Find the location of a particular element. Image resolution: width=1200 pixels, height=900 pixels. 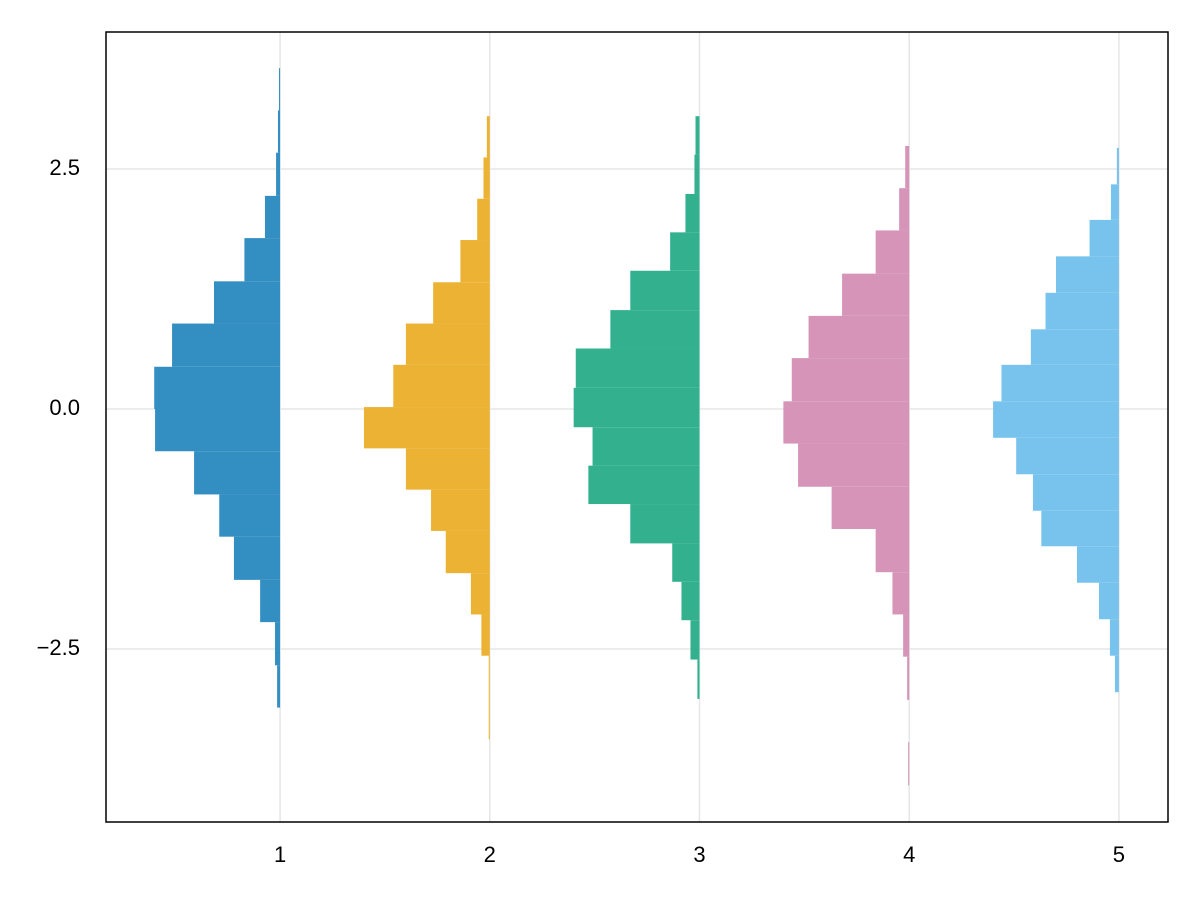

x-tick-label: 2 is located at coordinates (490, 854).